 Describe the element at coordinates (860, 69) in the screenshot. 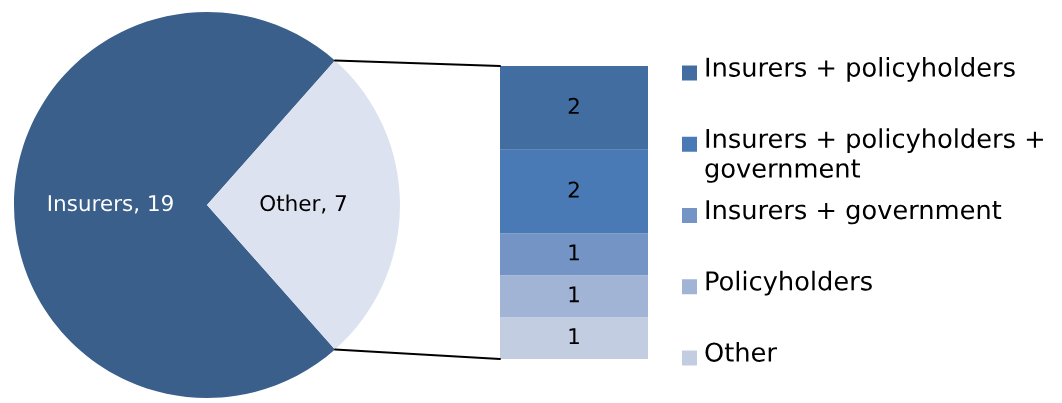

I see `legend-label: Insurers + policyholders` at that location.